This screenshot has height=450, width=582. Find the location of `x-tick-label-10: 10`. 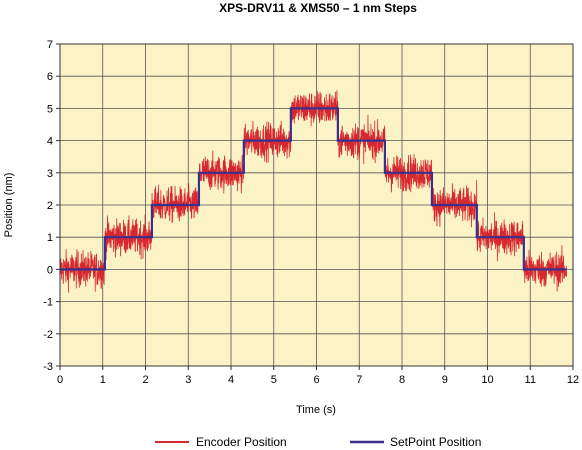

x-tick-label-10: 10 is located at coordinates (487, 380).